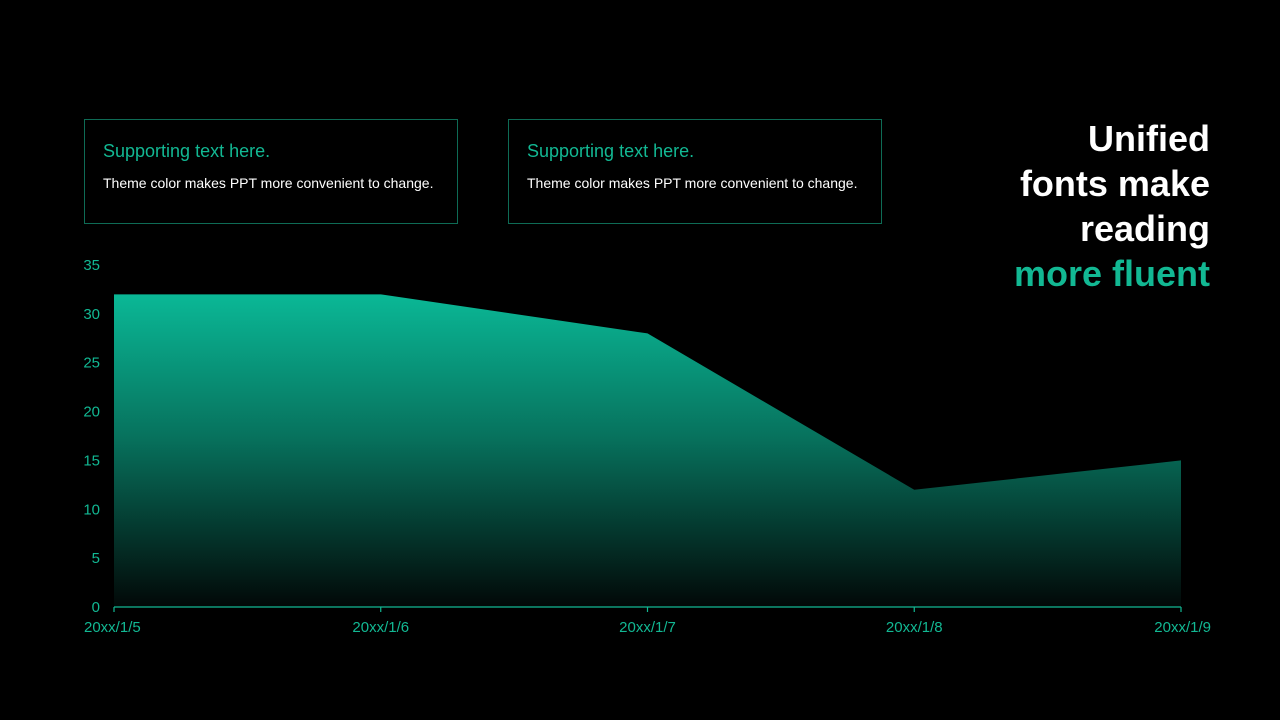 The width and height of the screenshot is (1280, 720). Describe the element at coordinates (1182, 627) in the screenshot. I see `x-tick-label: 20xx/1/9` at that location.